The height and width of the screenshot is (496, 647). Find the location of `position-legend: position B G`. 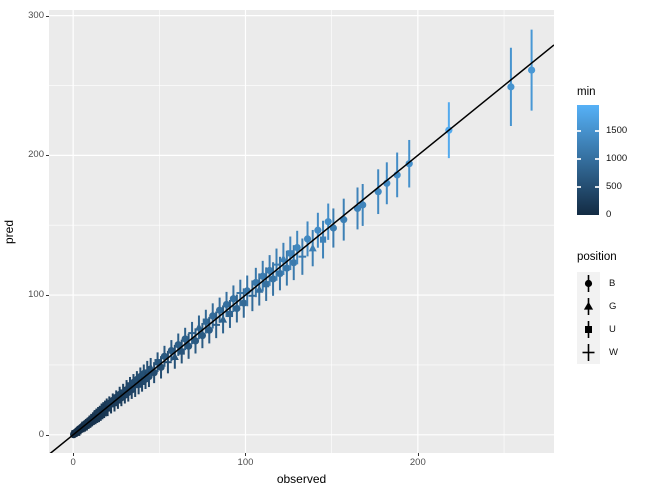

position-legend: position B G is located at coordinates (612, 307).